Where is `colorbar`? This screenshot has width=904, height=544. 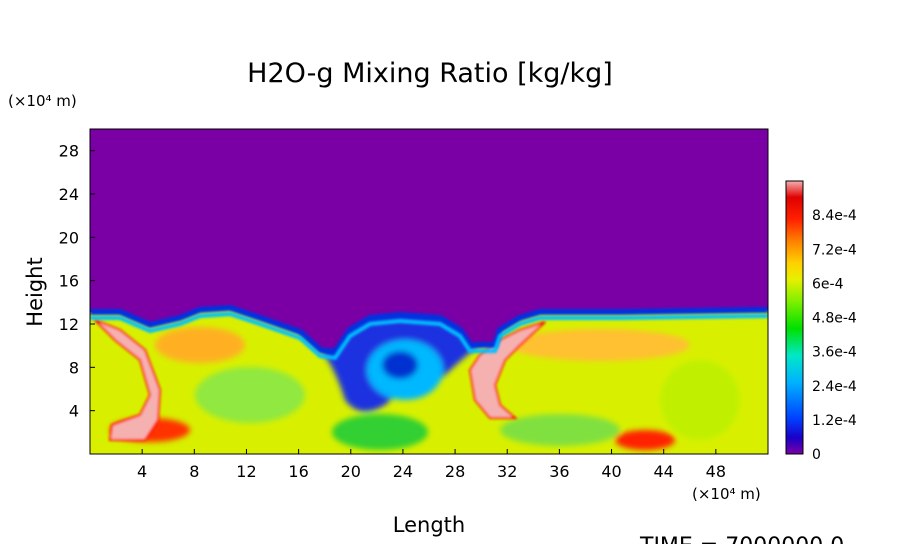
colorbar is located at coordinates (794, 317).